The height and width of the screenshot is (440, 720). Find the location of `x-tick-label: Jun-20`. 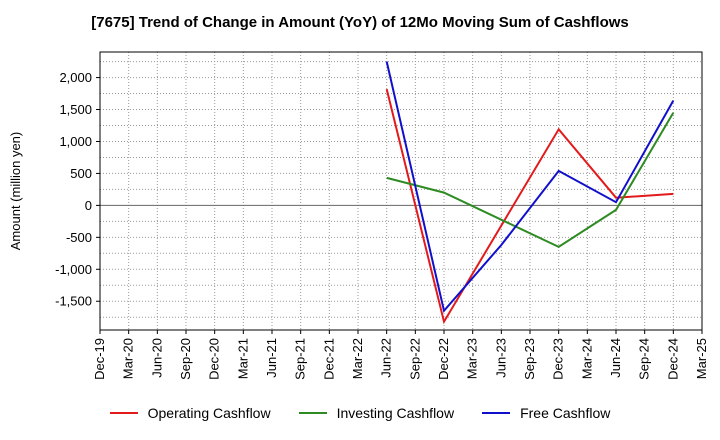

x-tick-label: Jun-20 is located at coordinates (156, 358).